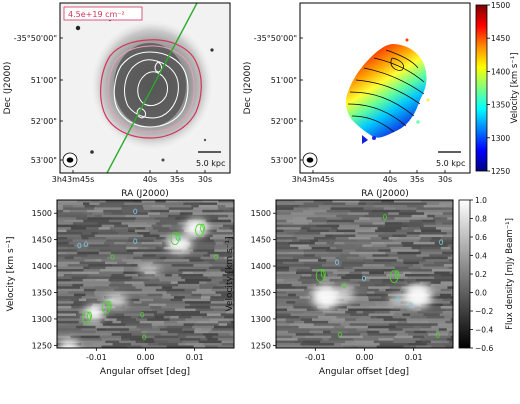  I want to click on pv-y-tick-label: 1250, so click(261, 345).